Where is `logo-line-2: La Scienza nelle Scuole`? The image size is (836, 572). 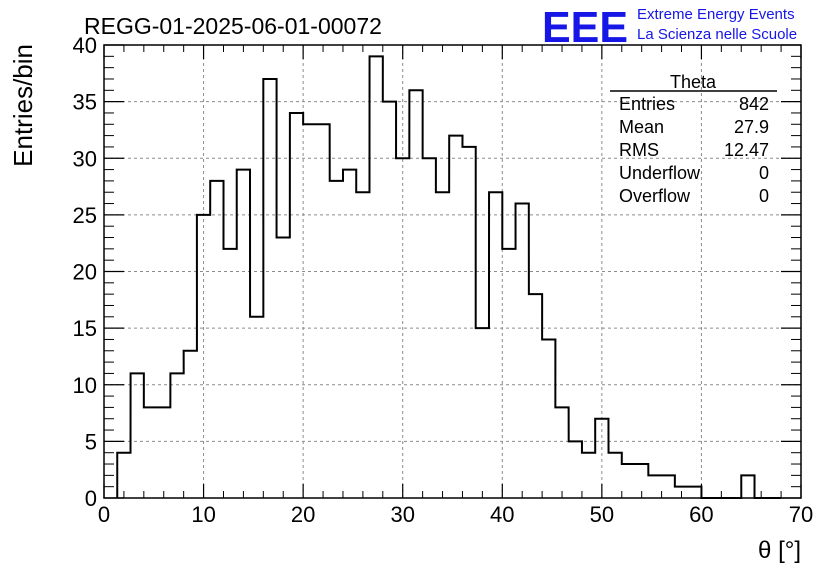
logo-line-2: La Scienza nelle Scuole is located at coordinates (717, 34).